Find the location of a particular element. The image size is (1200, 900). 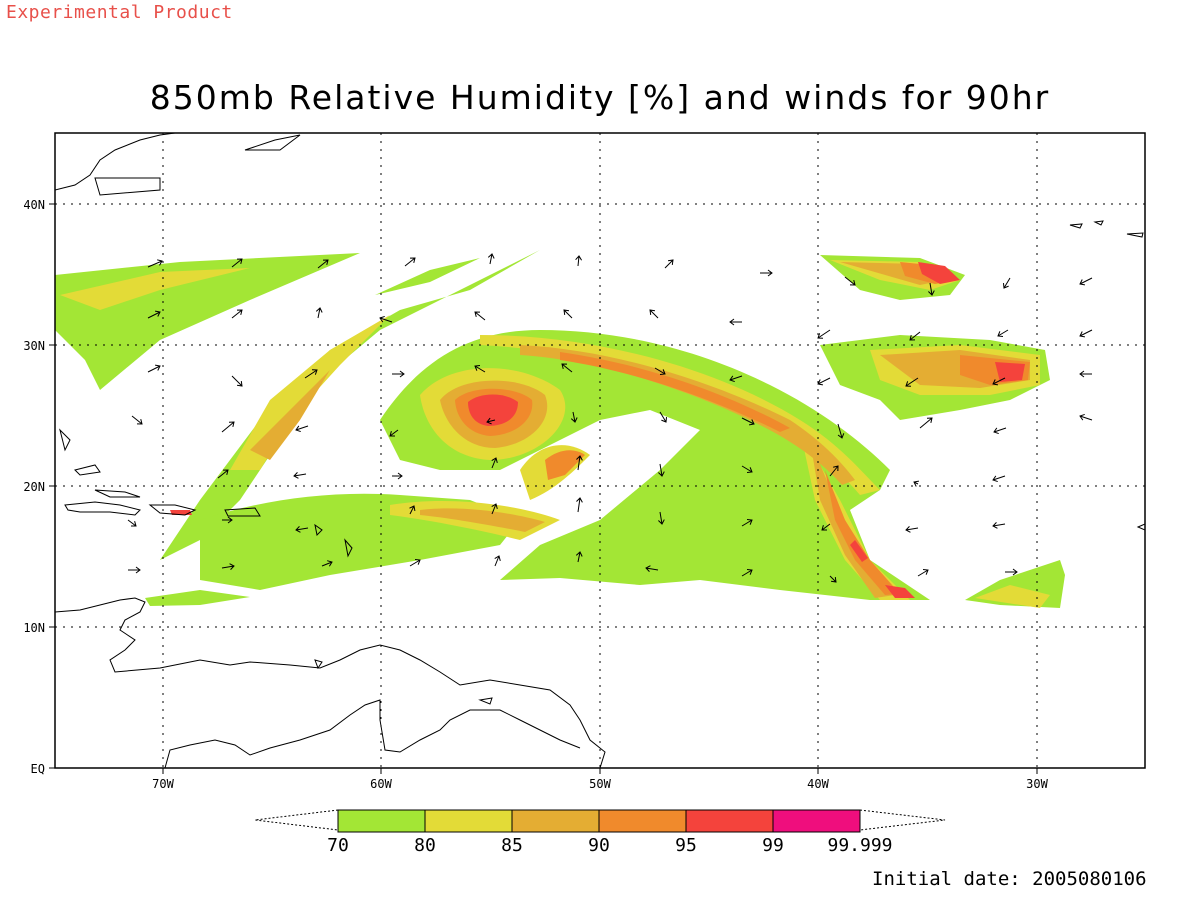

lat-label-30n: 30N is located at coordinates (34, 346).